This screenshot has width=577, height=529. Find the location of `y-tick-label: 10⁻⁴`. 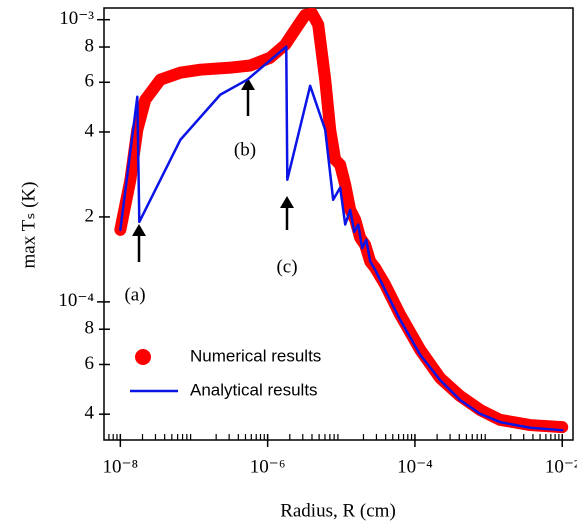

y-tick-label: 10⁻⁴ is located at coordinates (76, 300).